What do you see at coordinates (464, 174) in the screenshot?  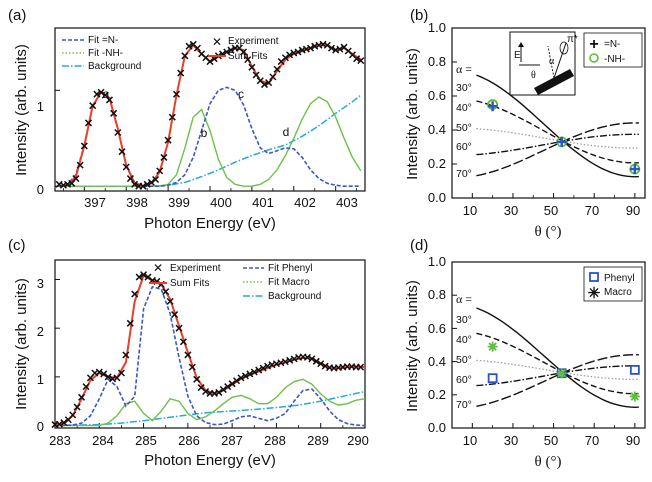 I see `b-alpha-70: 70°` at bounding box center [464, 174].